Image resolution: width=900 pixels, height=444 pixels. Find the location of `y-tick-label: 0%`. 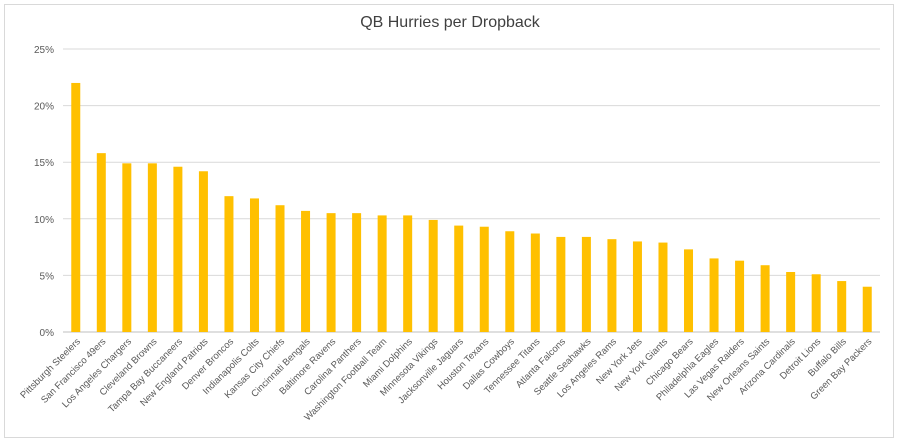

y-tick-label: 0% is located at coordinates (47, 333).